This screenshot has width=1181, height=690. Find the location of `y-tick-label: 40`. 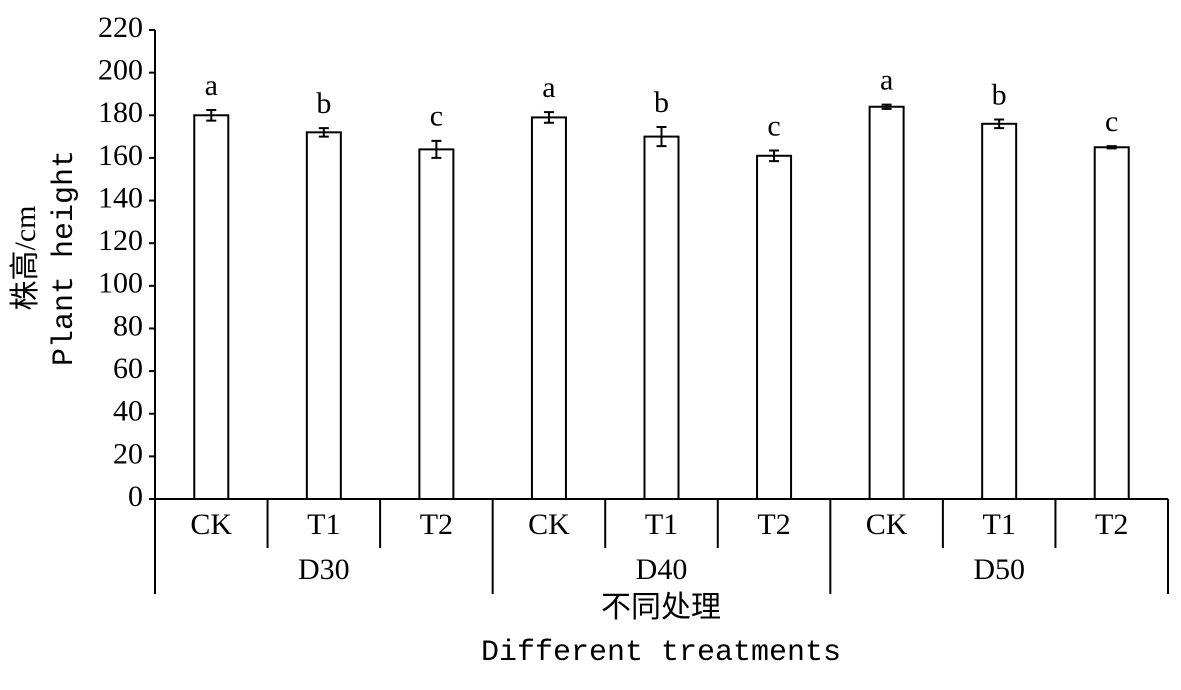

y-tick-label: 40 is located at coordinates (128, 411).